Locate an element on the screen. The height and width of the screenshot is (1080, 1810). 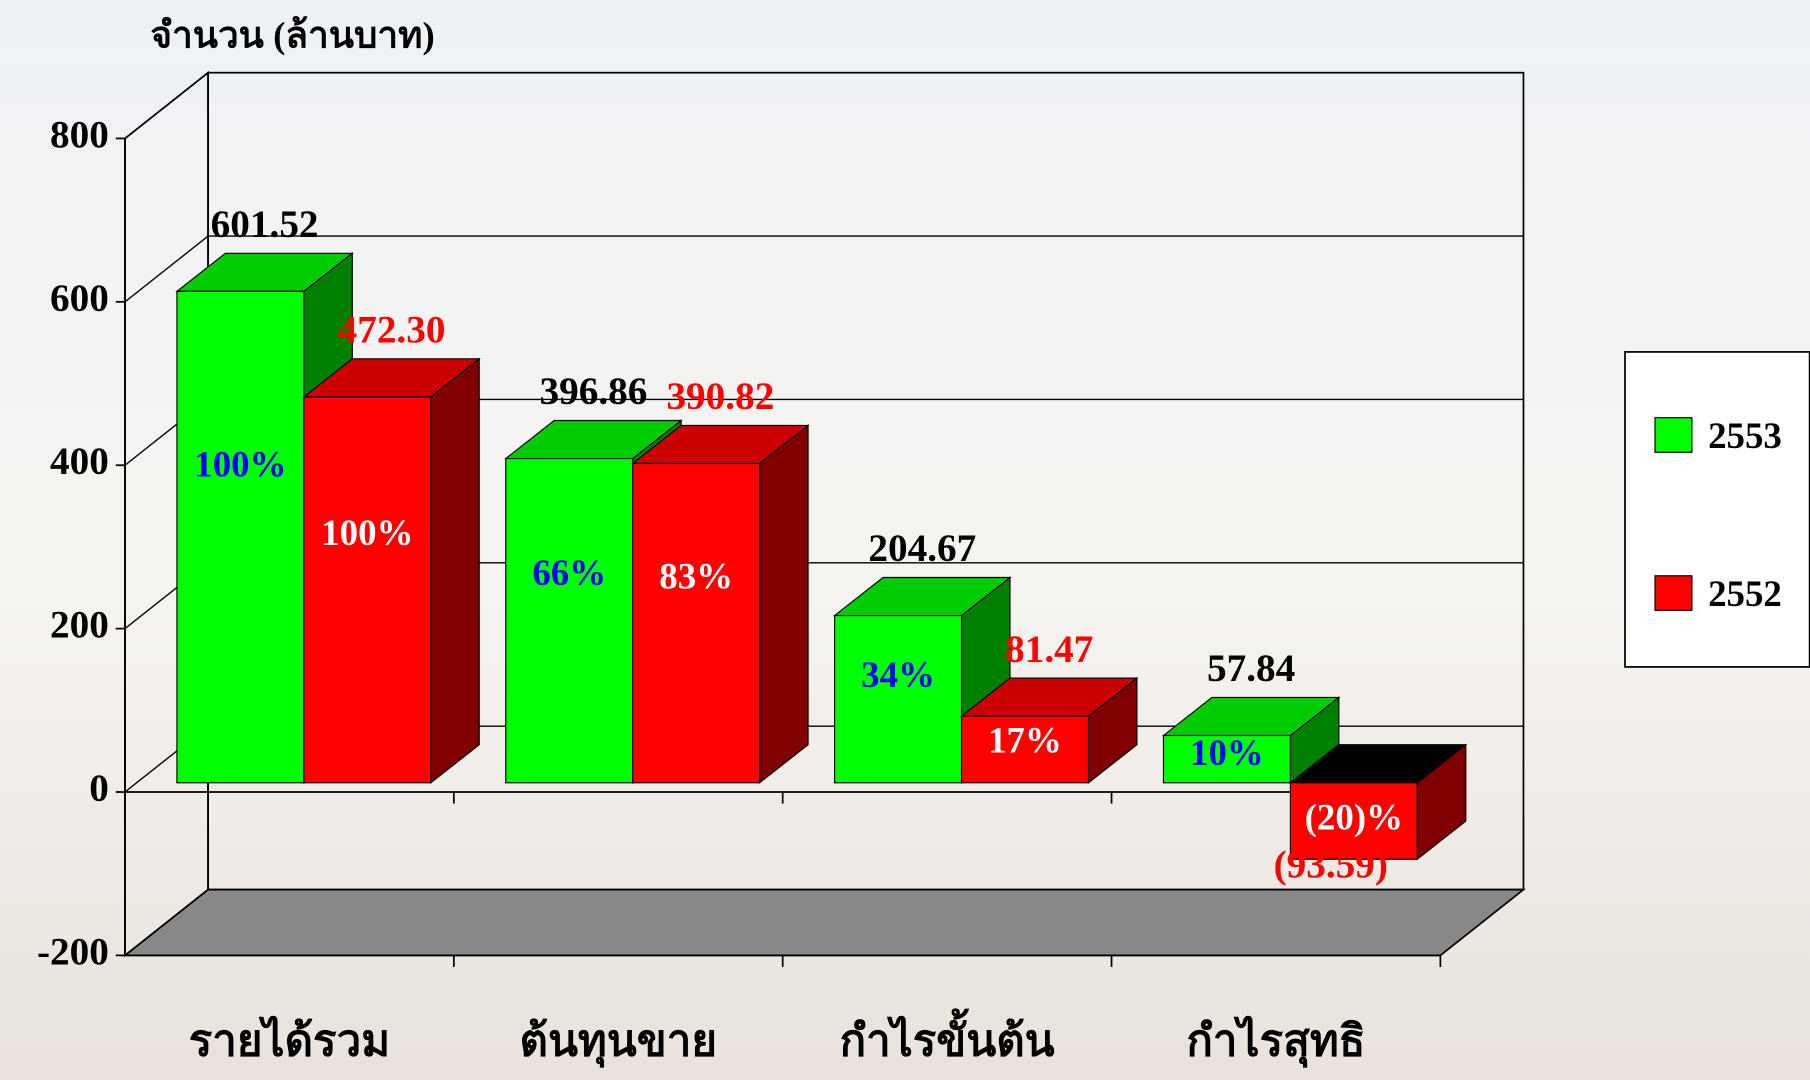
data-label: 601.52 is located at coordinates (265, 224).